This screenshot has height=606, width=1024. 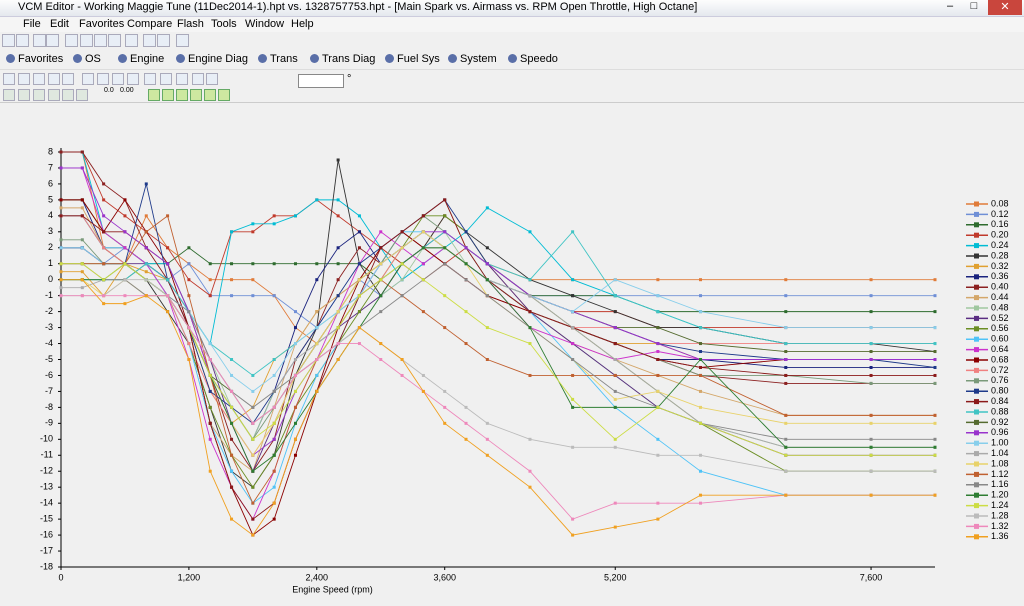 What do you see at coordinates (974, 6) in the screenshot?
I see `maximize-button: □` at bounding box center [974, 6].